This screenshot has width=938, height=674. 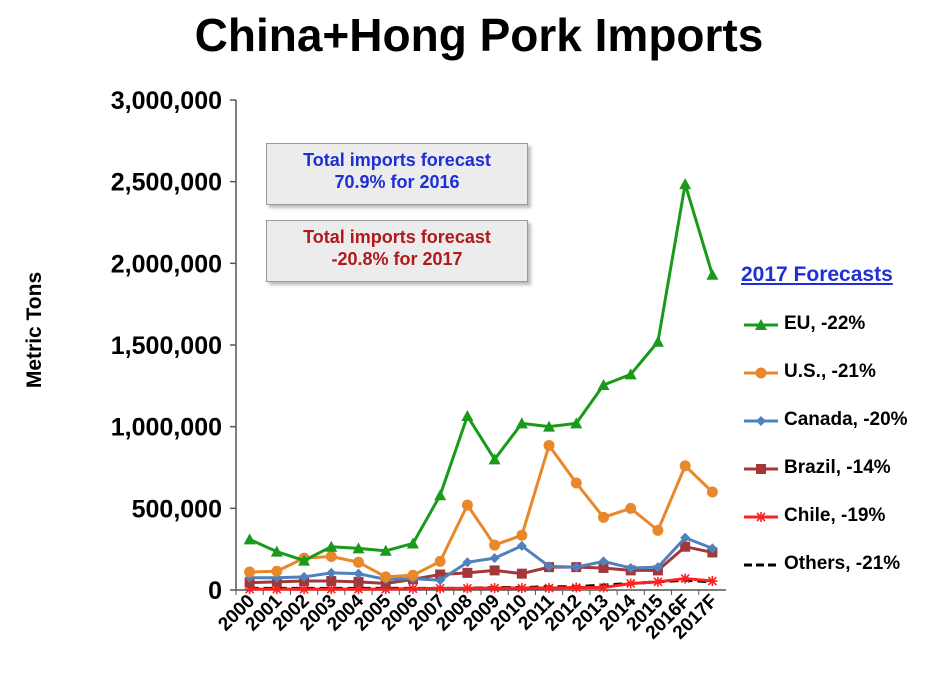 What do you see at coordinates (215, 591) in the screenshot?
I see `y-tick-label: 0` at bounding box center [215, 591].